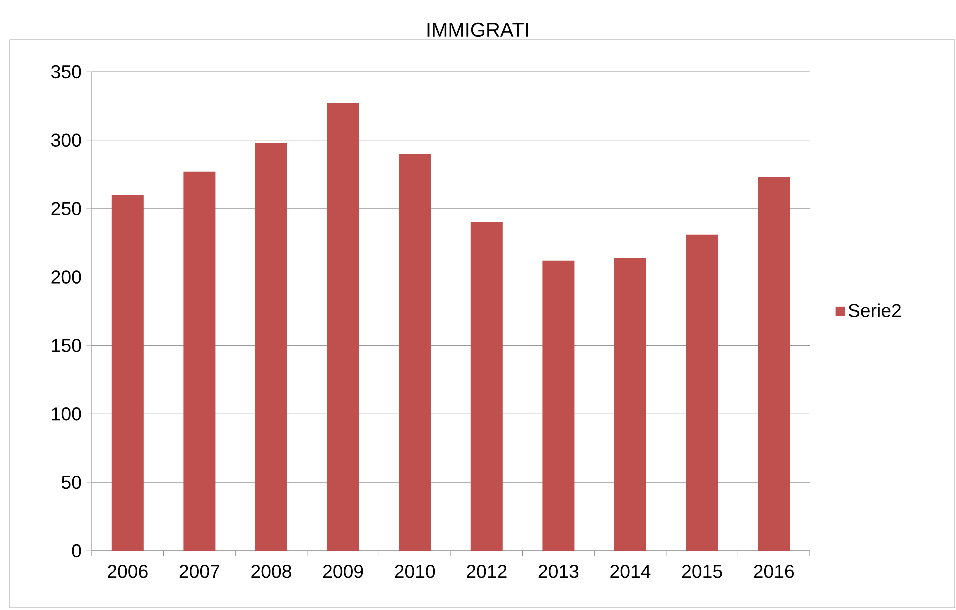 Image resolution: width=956 pixels, height=610 pixels. I want to click on x-tick-label: 2015, so click(702, 571).